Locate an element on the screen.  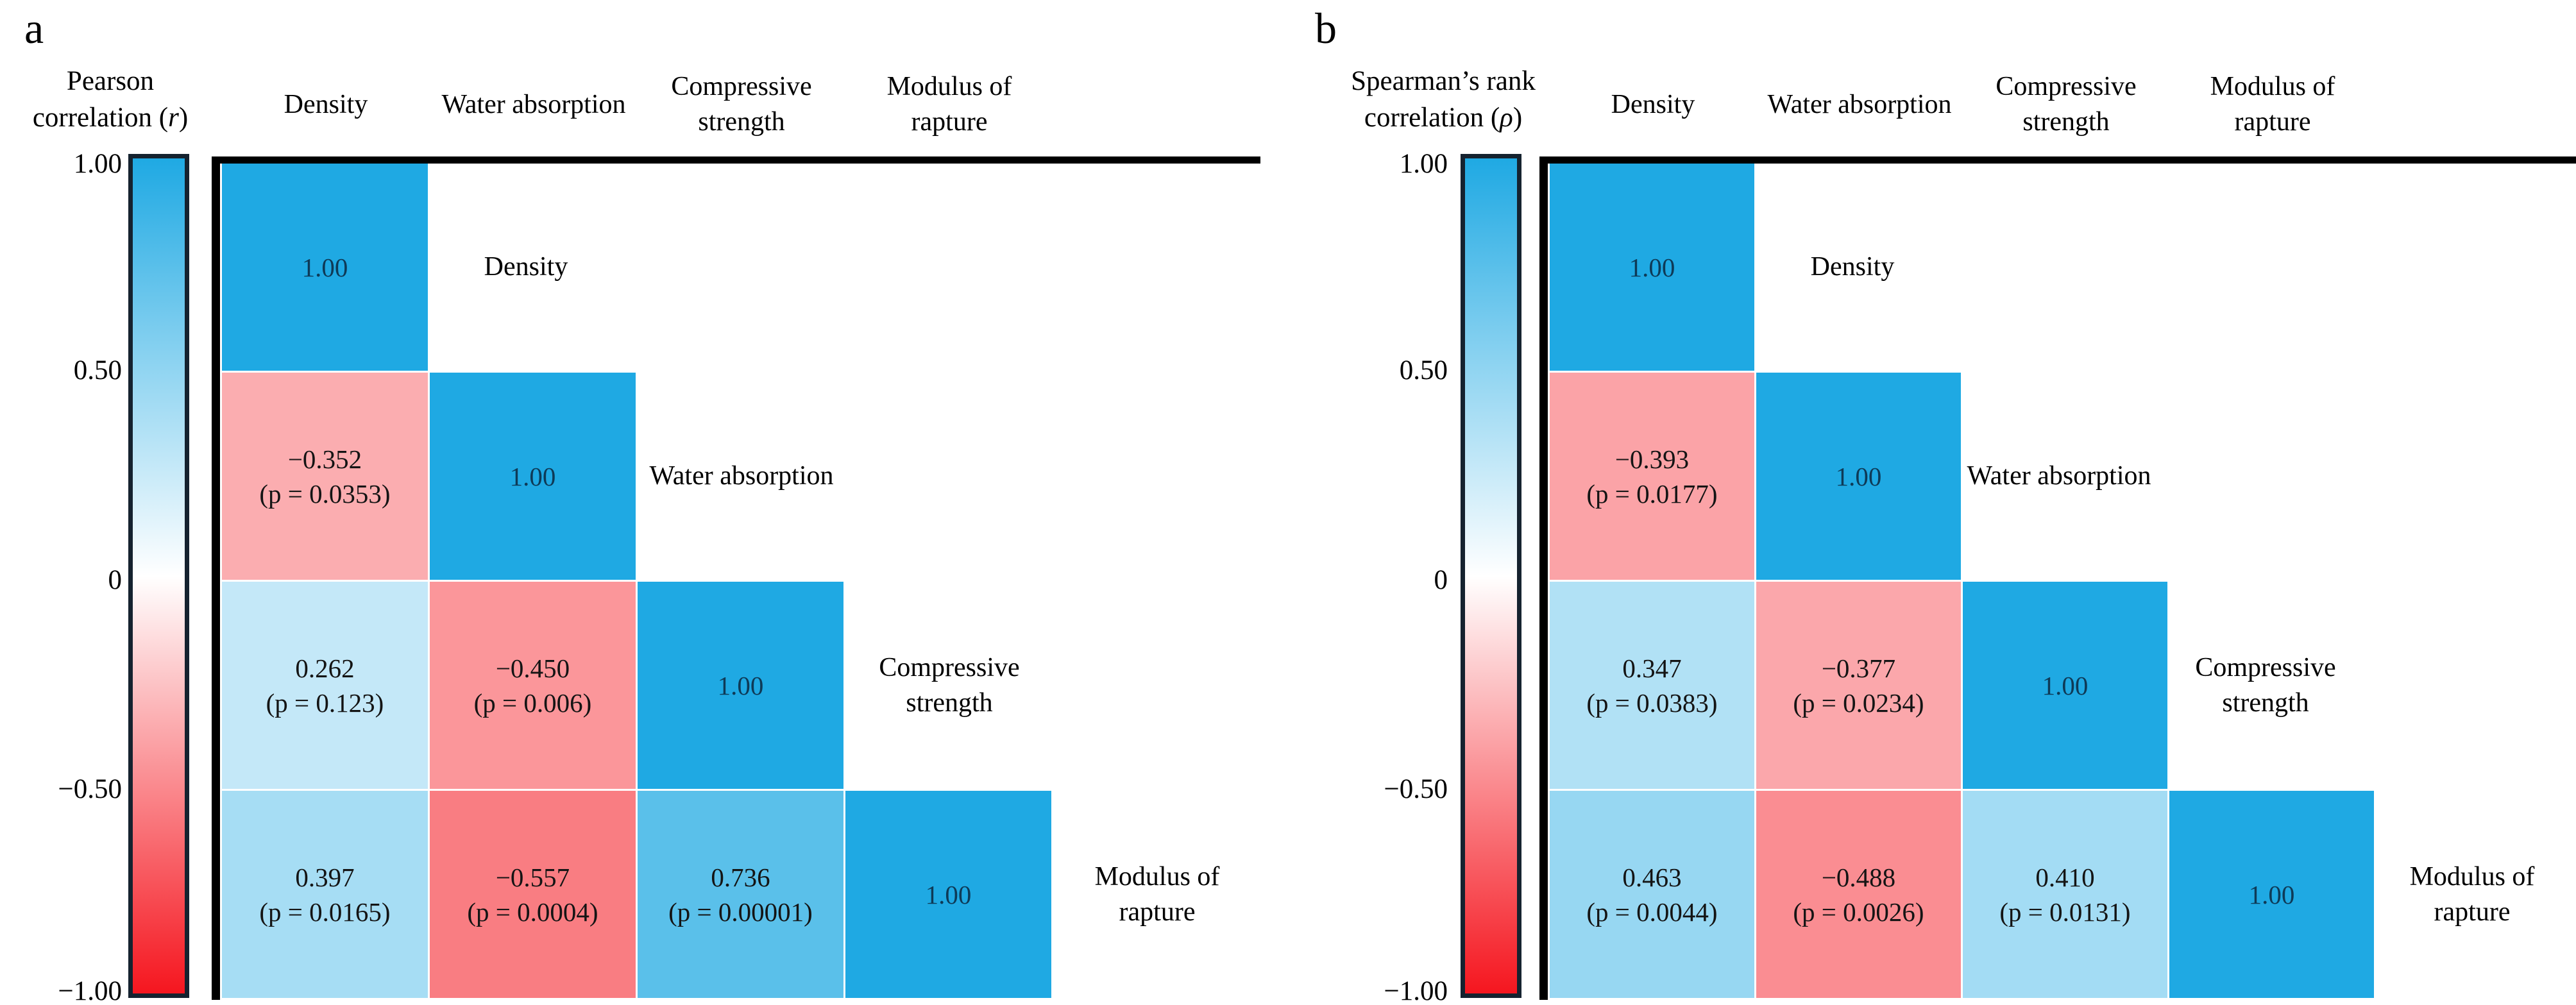
matrix-cell-r3c1: 0.262 (p = 0.123) is located at coordinates (325, 685).